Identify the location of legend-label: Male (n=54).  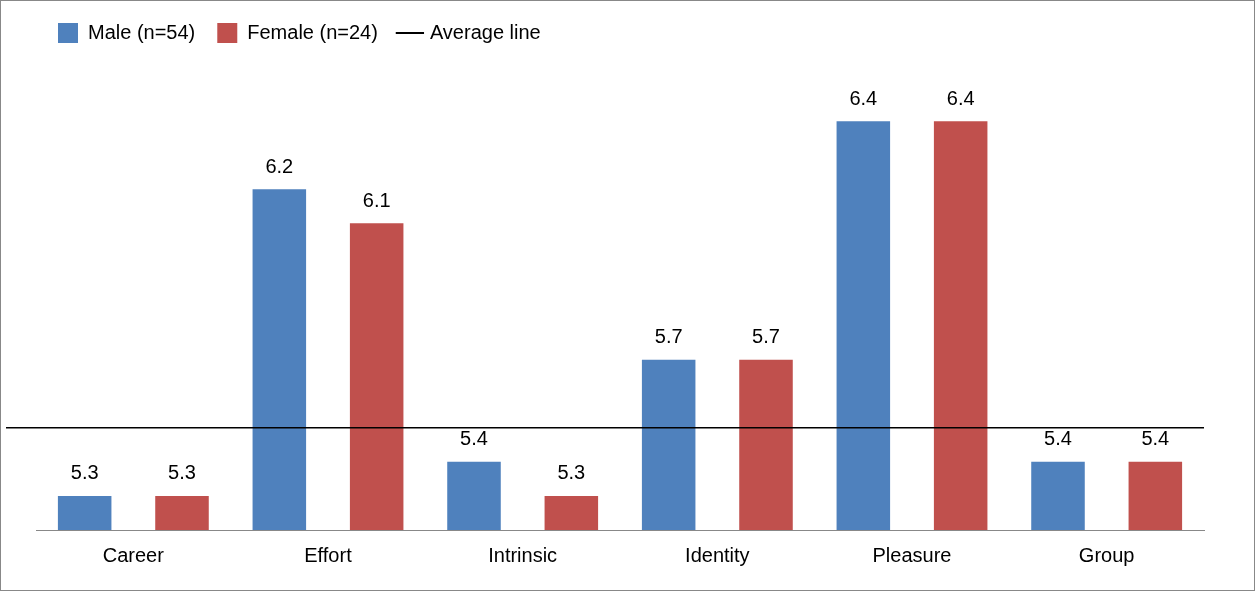
(142, 31).